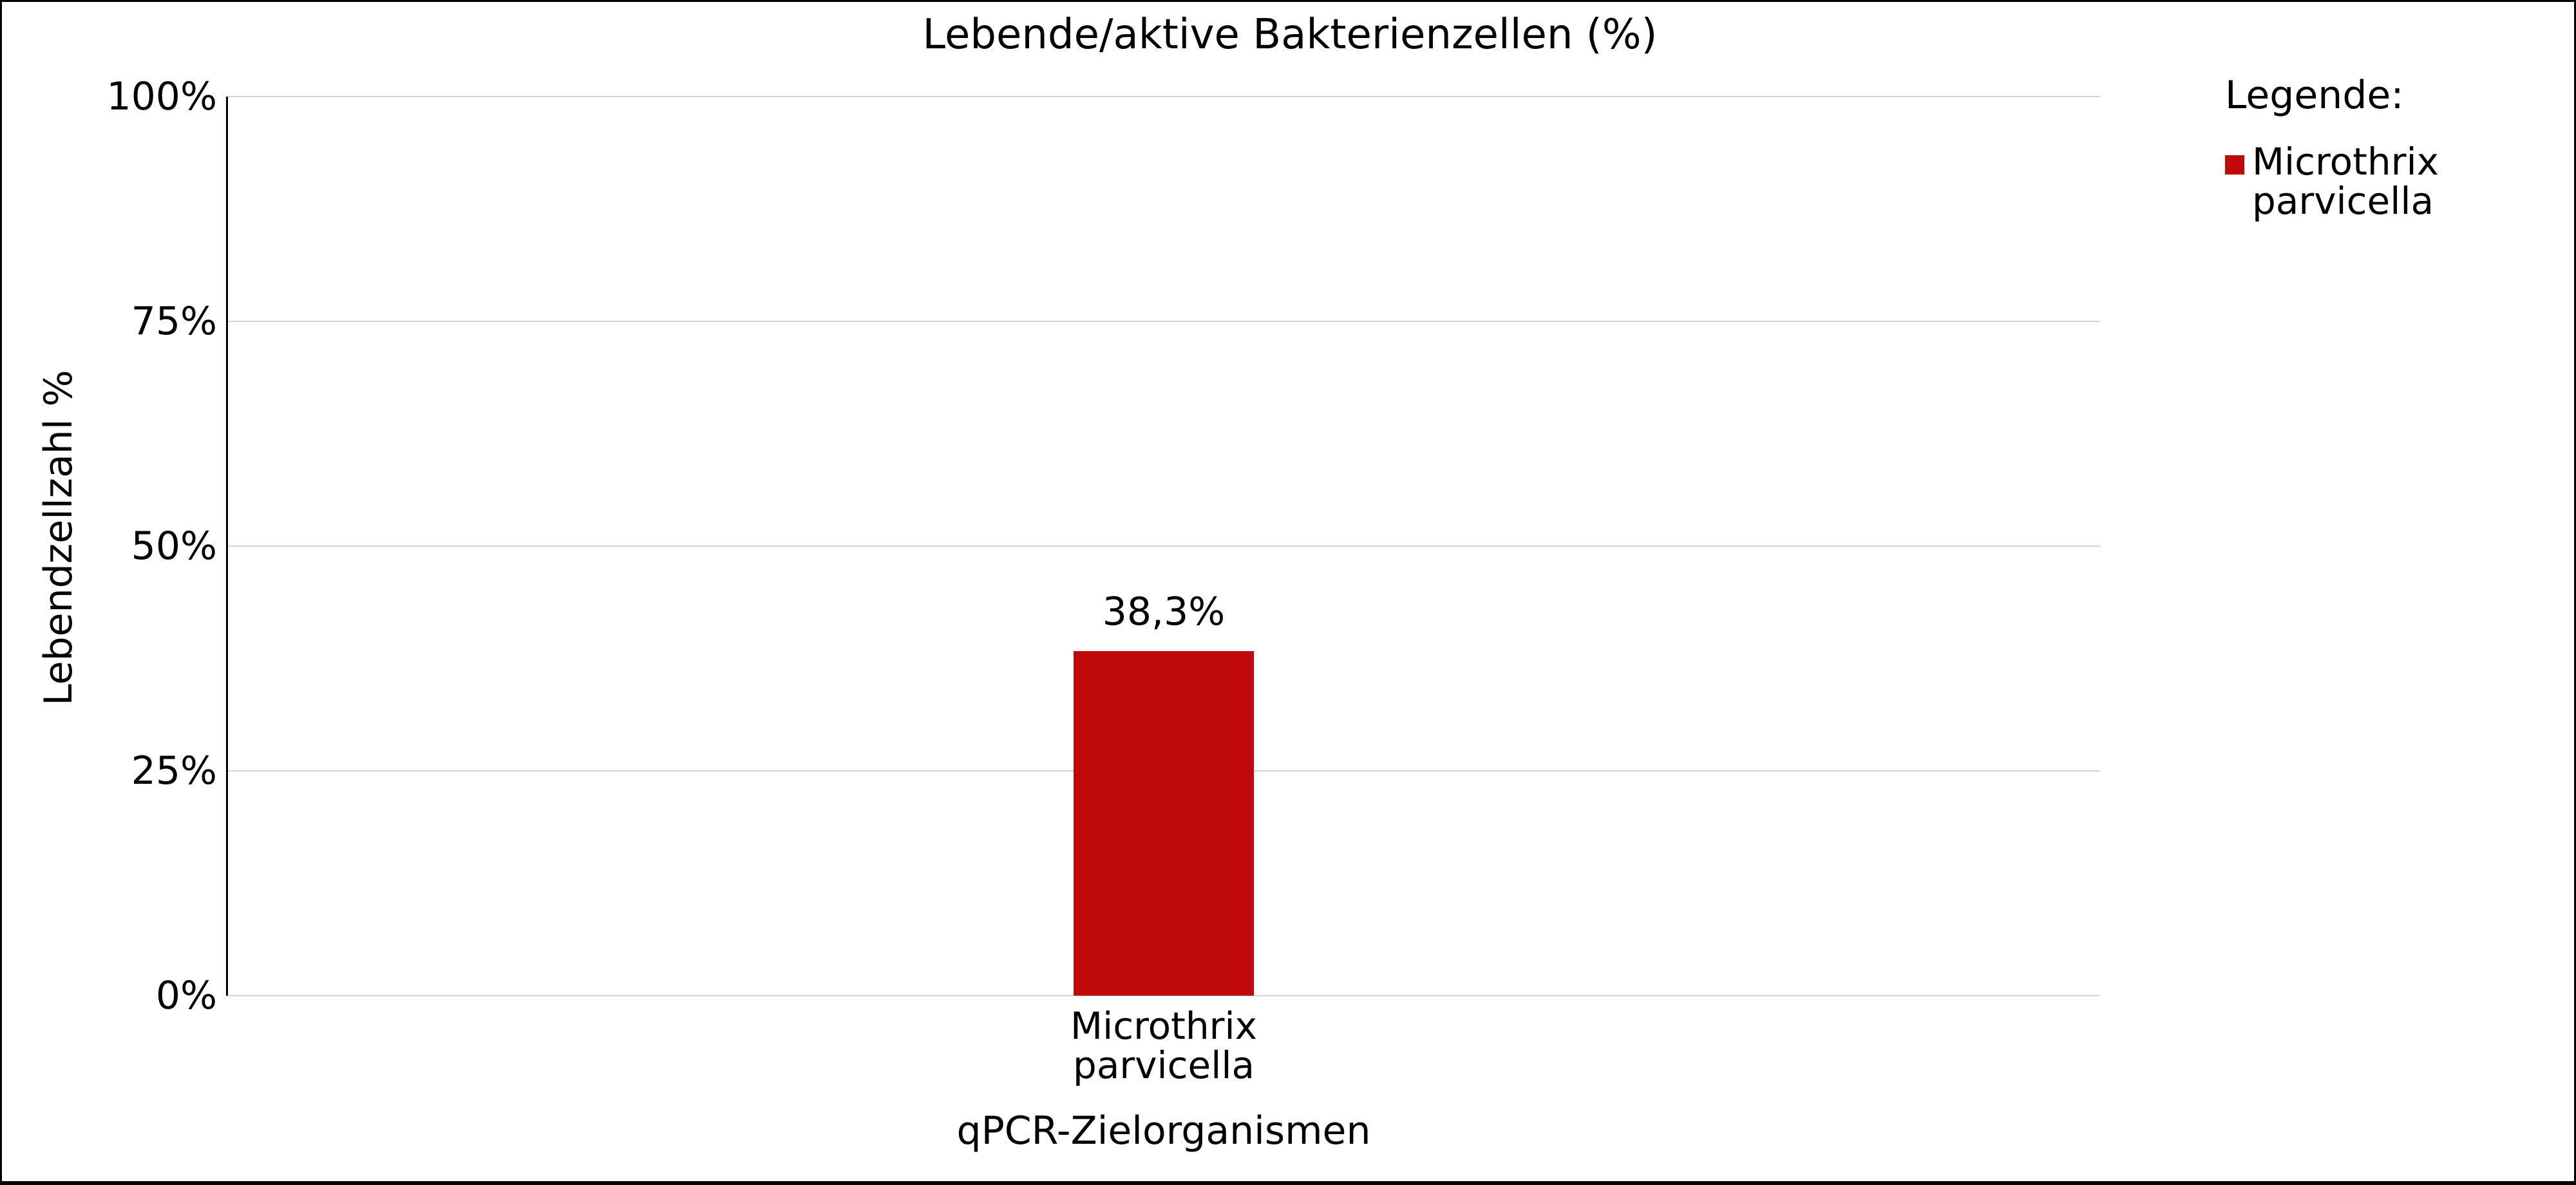 The image size is (2576, 1185). What do you see at coordinates (1164, 612) in the screenshot?
I see `bar-value-label: 38,3%` at bounding box center [1164, 612].